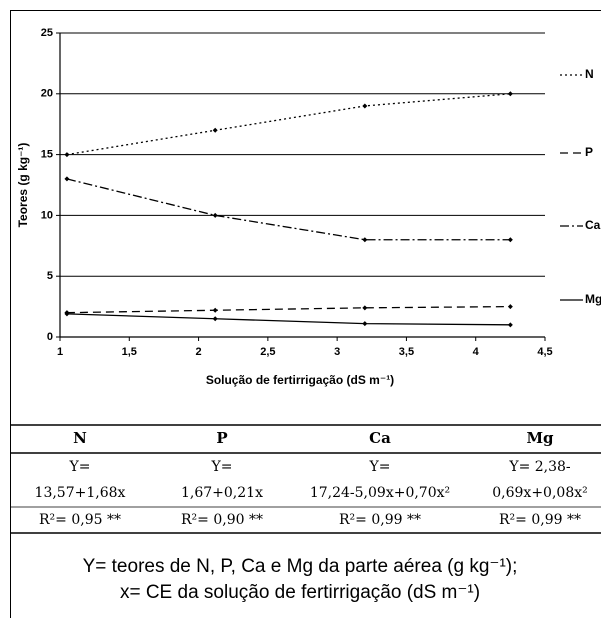  Describe the element at coordinates (47, 215) in the screenshot. I see `y-tick-label: 10` at that location.